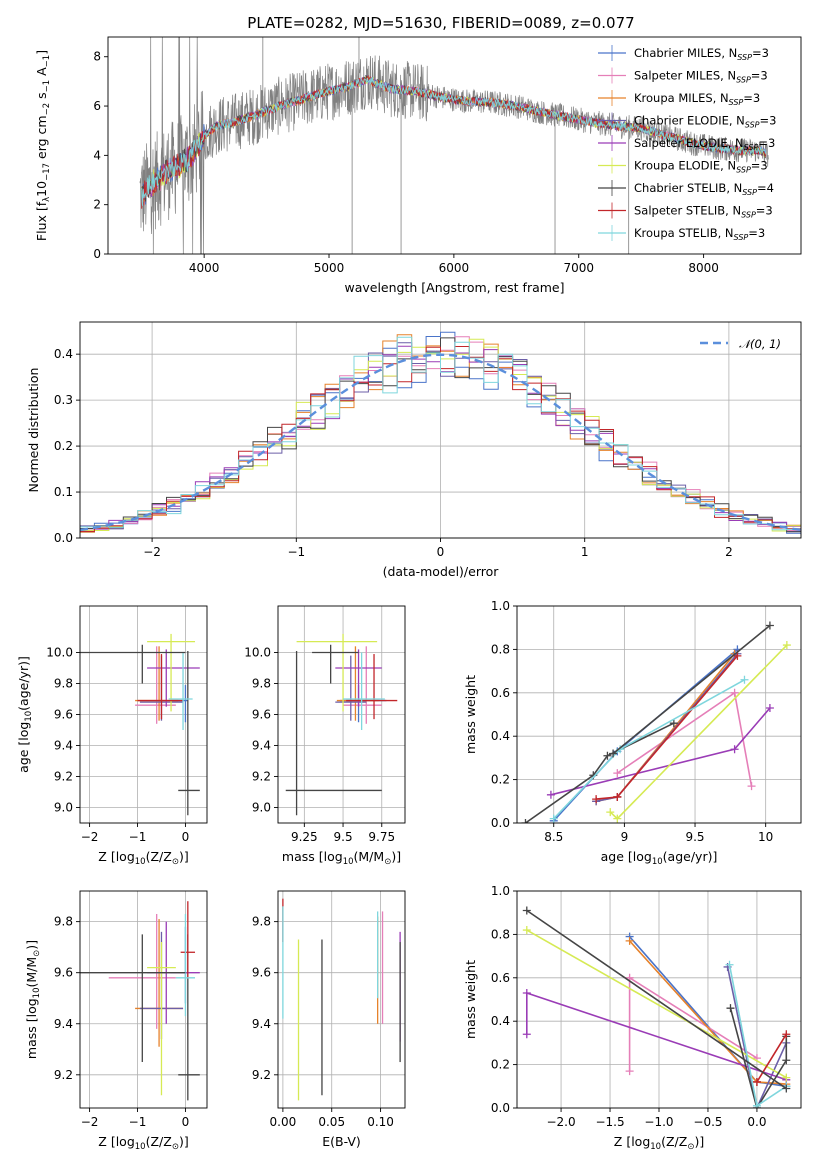  I want to click on legend-label-normal: 𝒩(0, 1), so click(760, 344).